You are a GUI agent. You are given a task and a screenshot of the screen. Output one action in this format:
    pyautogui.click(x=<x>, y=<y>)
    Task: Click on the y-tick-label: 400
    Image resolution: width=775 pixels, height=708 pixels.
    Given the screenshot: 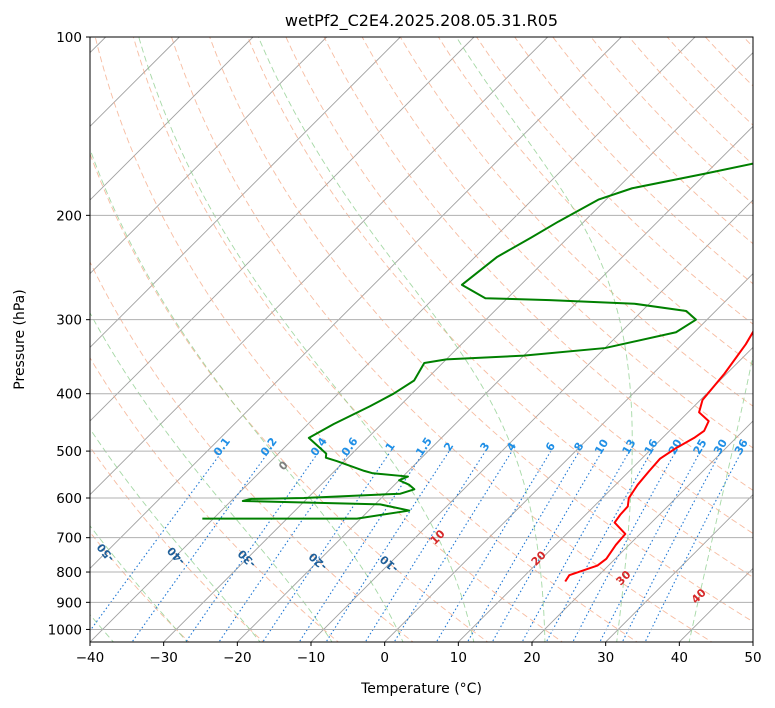 What is the action you would take?
    pyautogui.click(x=69, y=395)
    